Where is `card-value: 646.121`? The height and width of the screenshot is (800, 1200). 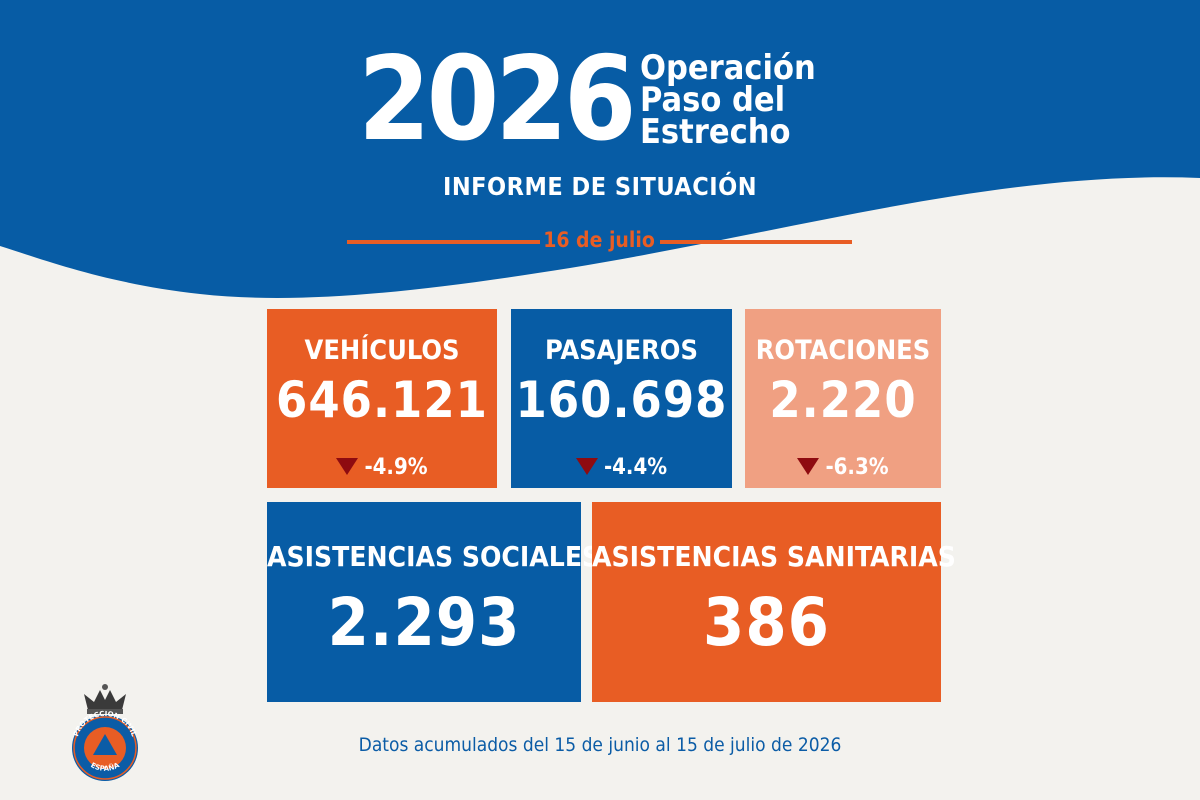
card-value: 646.121 is located at coordinates (382, 400).